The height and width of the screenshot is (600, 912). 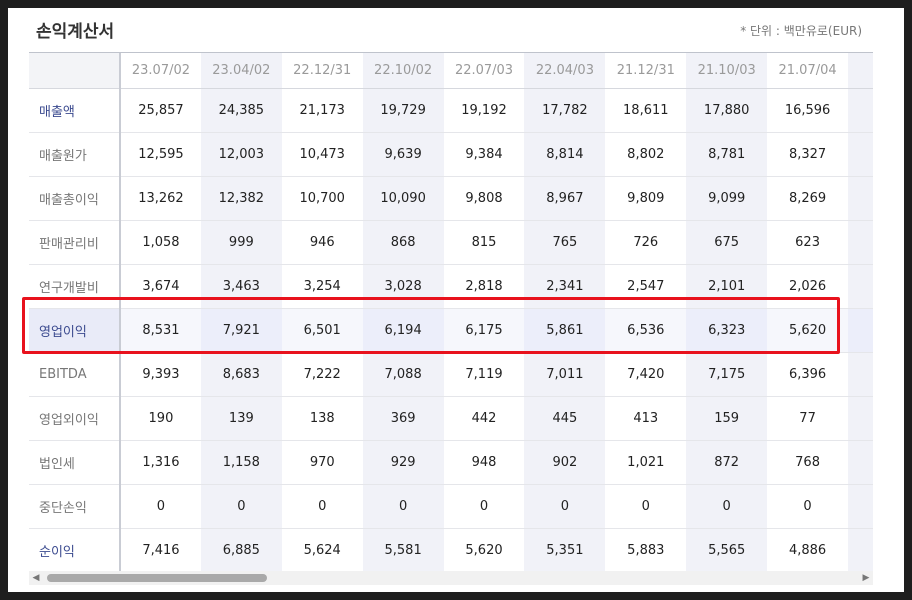 I want to click on table-cell: 7,011, so click(x=565, y=374).